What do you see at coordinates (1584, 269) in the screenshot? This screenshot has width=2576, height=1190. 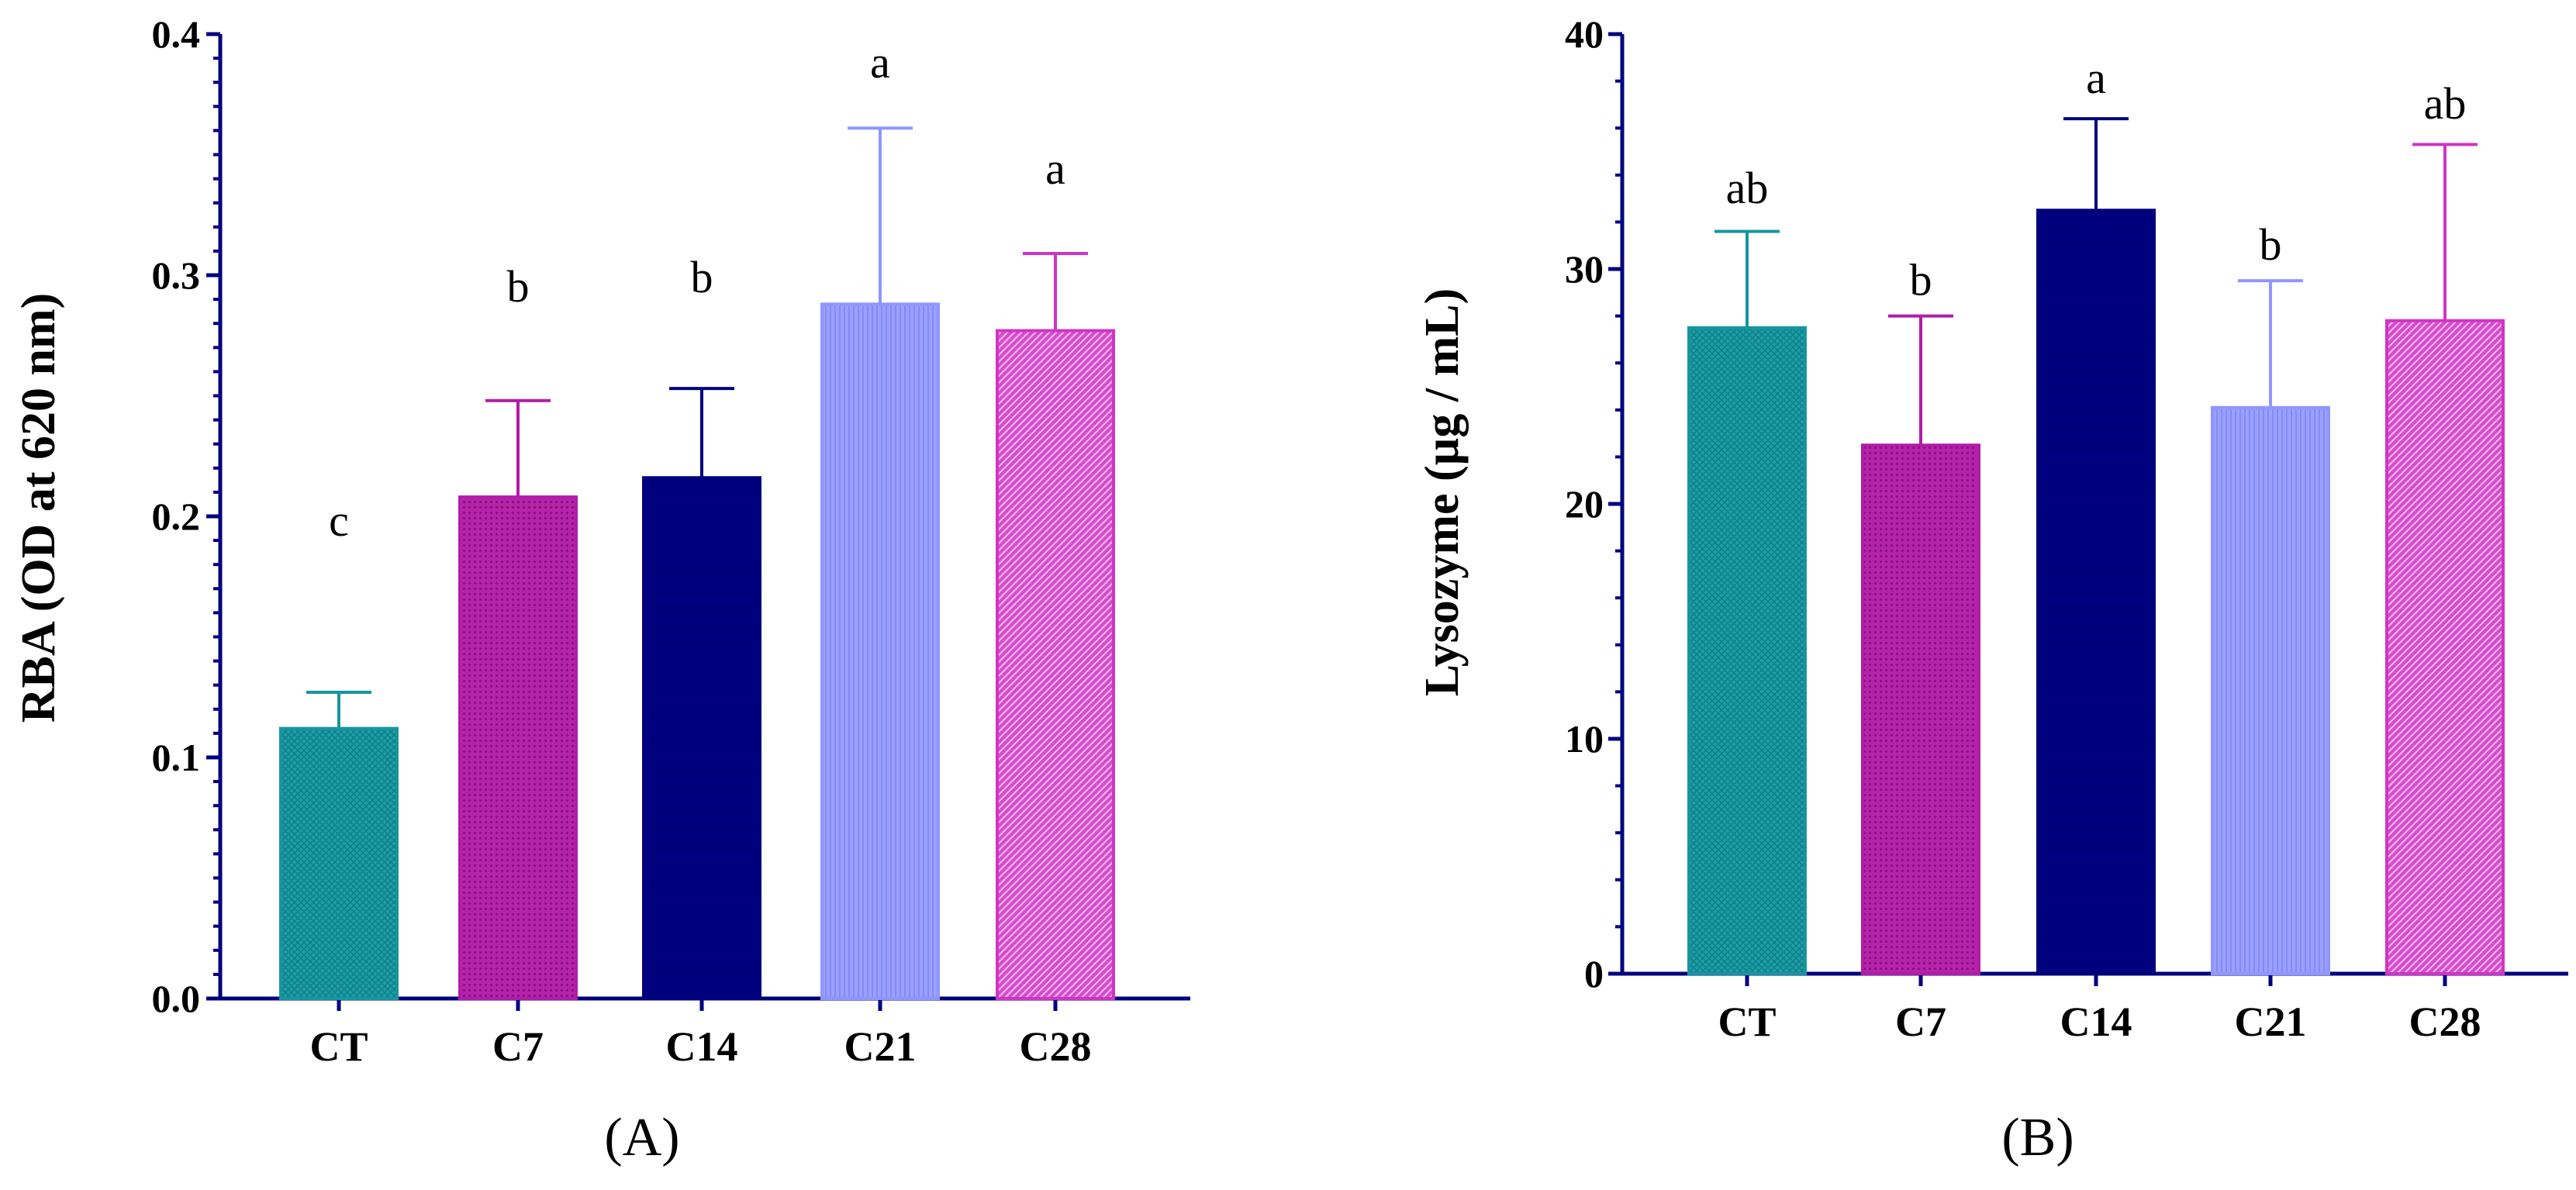 I see `y-tick-label: 30` at bounding box center [1584, 269].